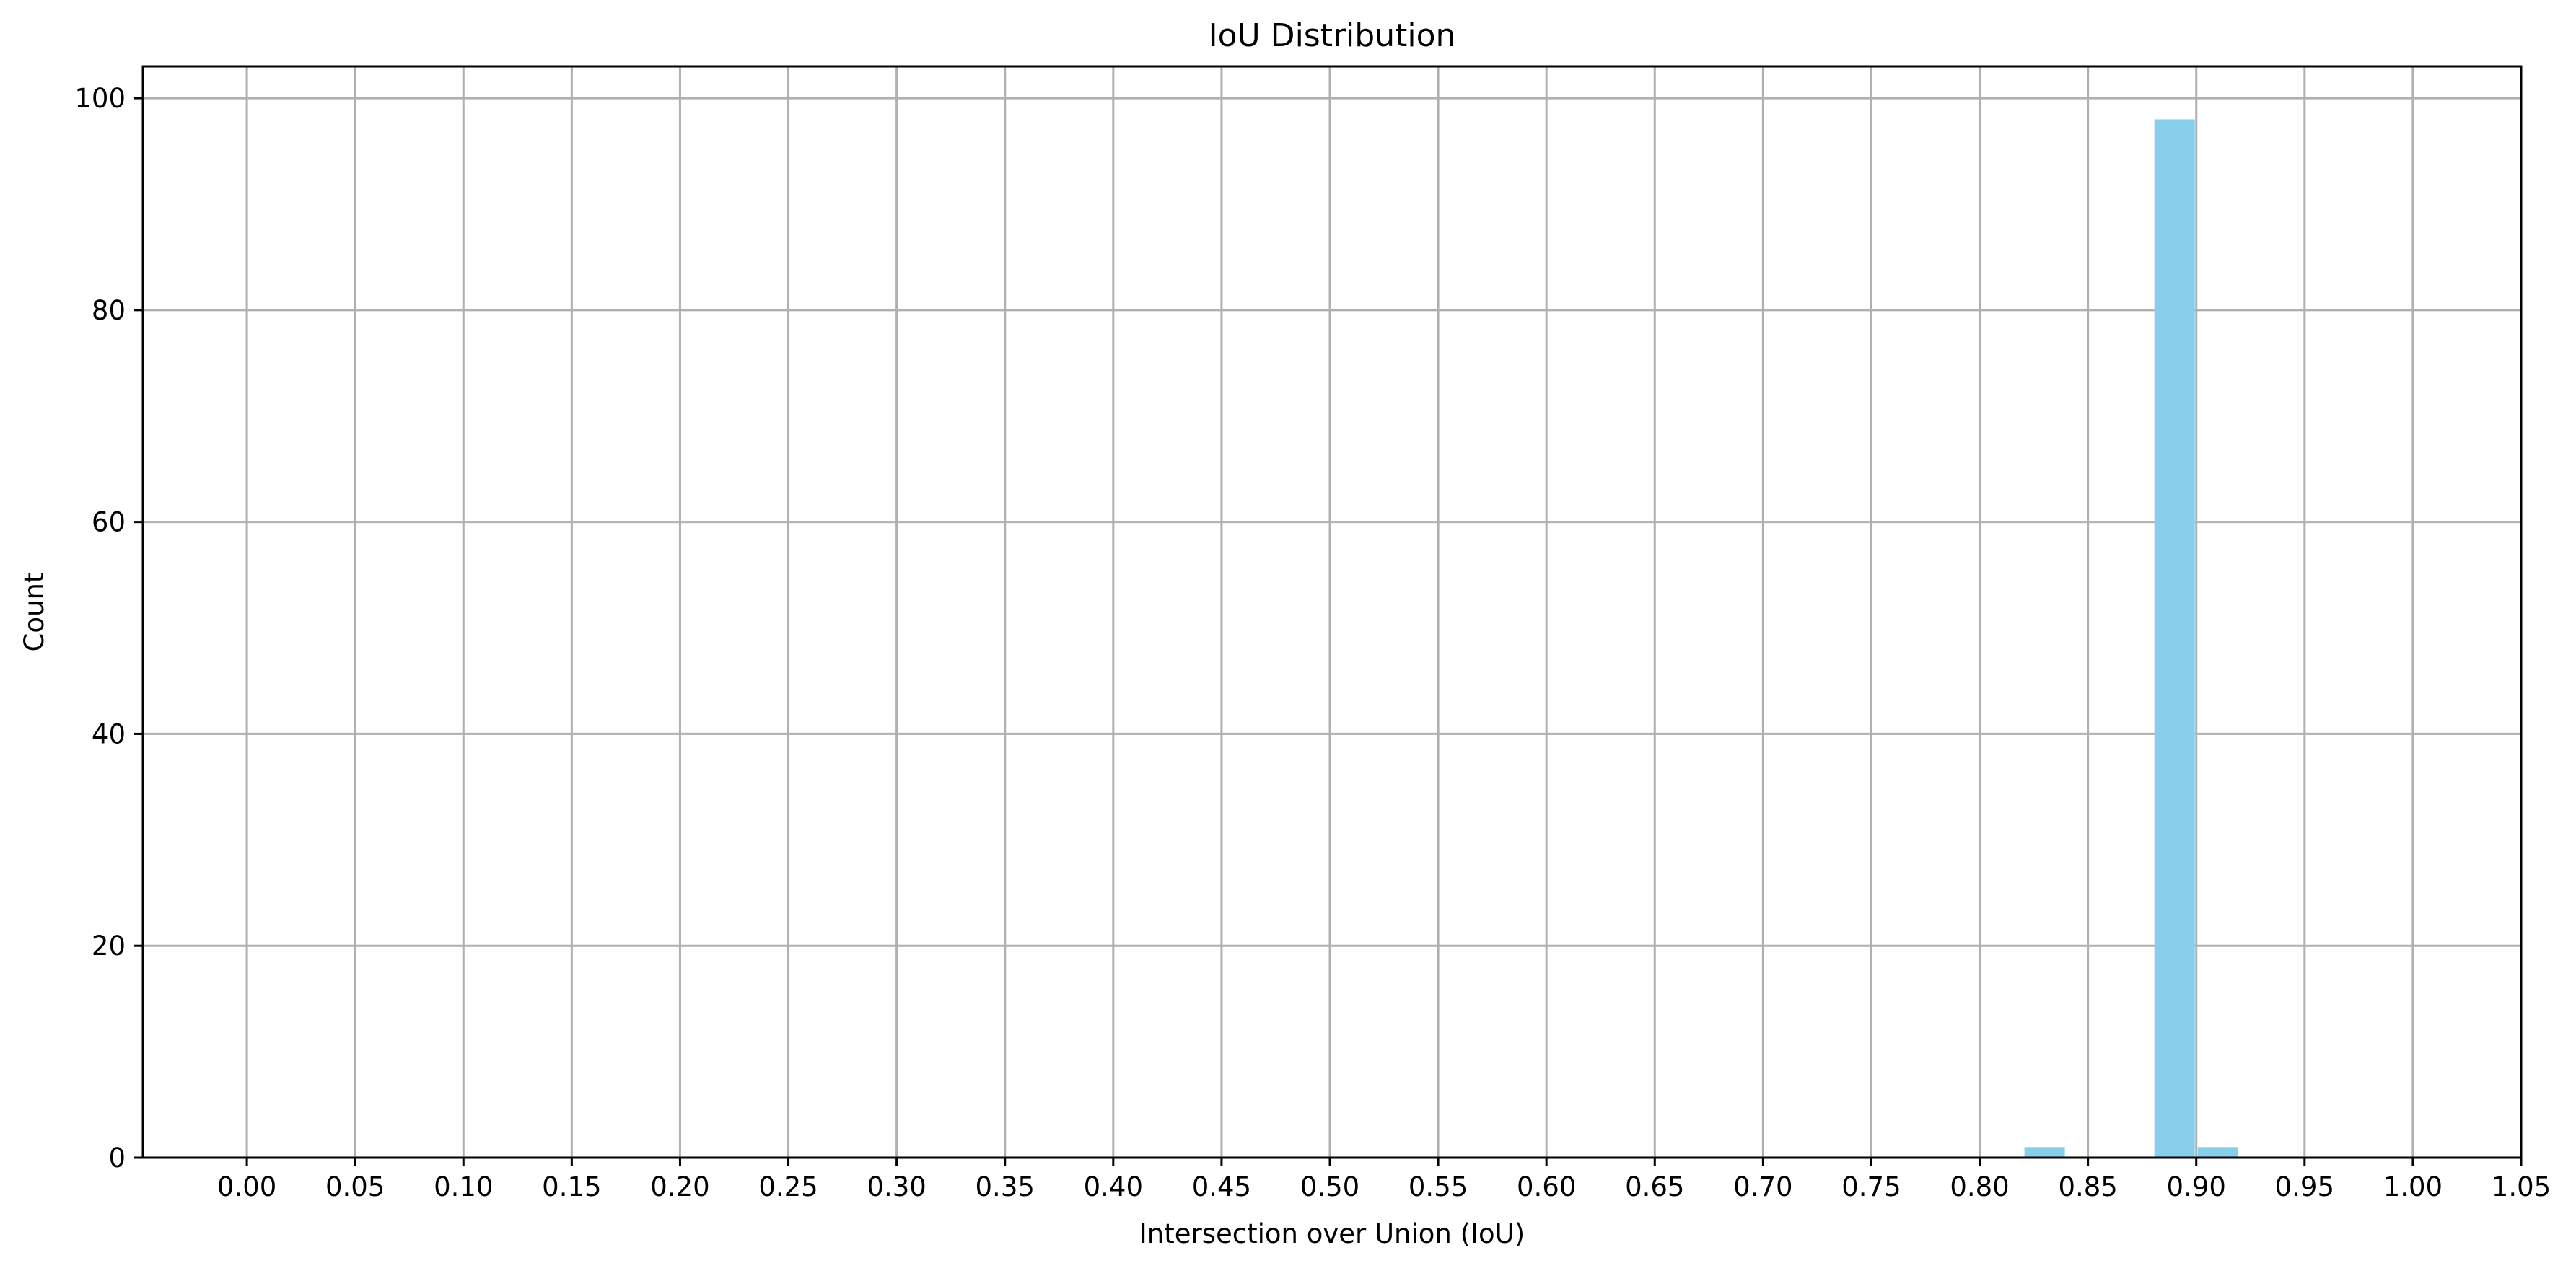 This screenshot has width=2576, height=1276. What do you see at coordinates (2413, 1187) in the screenshot?
I see `x-tick-label: 1.00` at bounding box center [2413, 1187].